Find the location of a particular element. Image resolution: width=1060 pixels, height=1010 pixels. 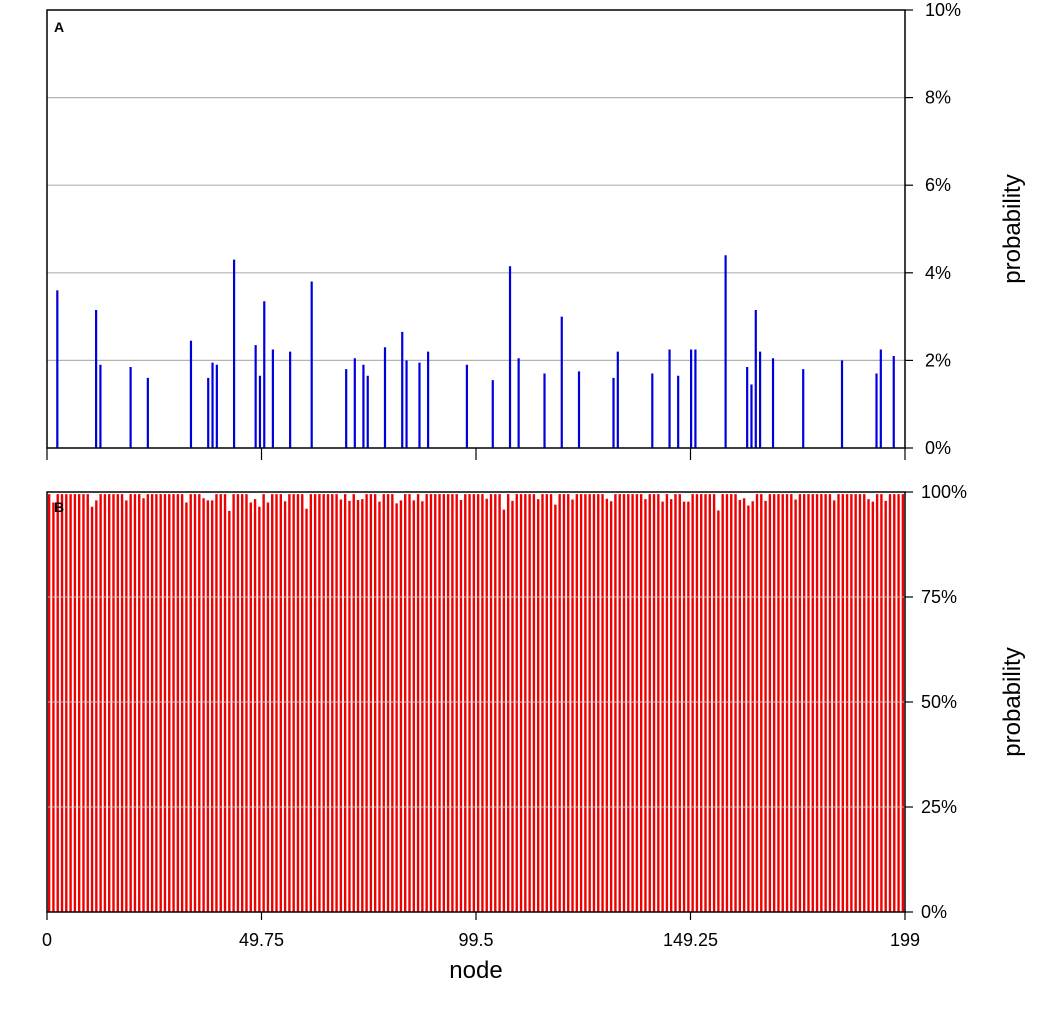

panel-b-y-tick-label: 100% is located at coordinates (944, 492).